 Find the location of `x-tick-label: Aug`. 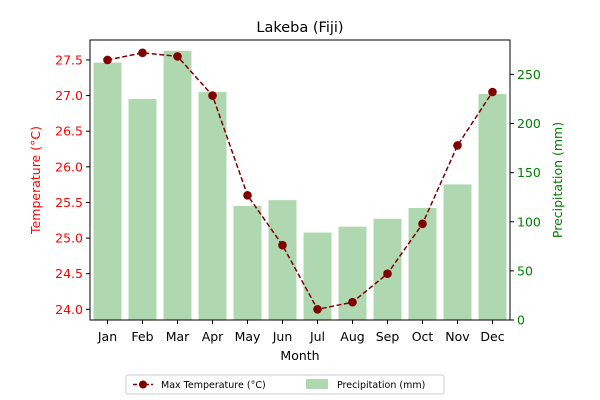

x-tick-label: Aug is located at coordinates (352, 336).